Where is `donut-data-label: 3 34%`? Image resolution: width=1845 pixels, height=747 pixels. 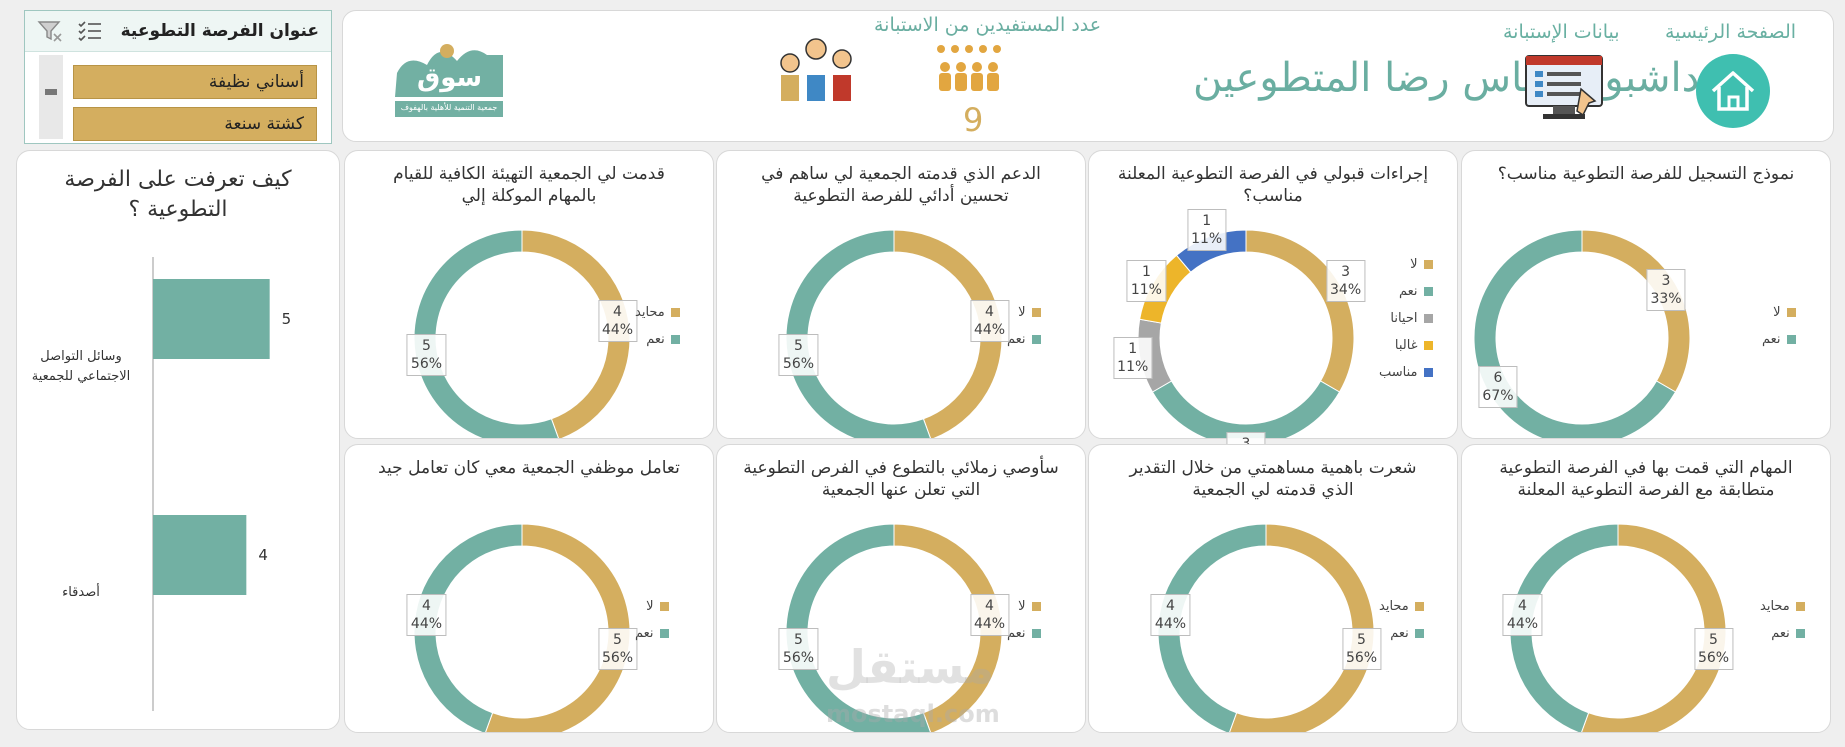 donut-data-label: 3 34% is located at coordinates (1346, 280).